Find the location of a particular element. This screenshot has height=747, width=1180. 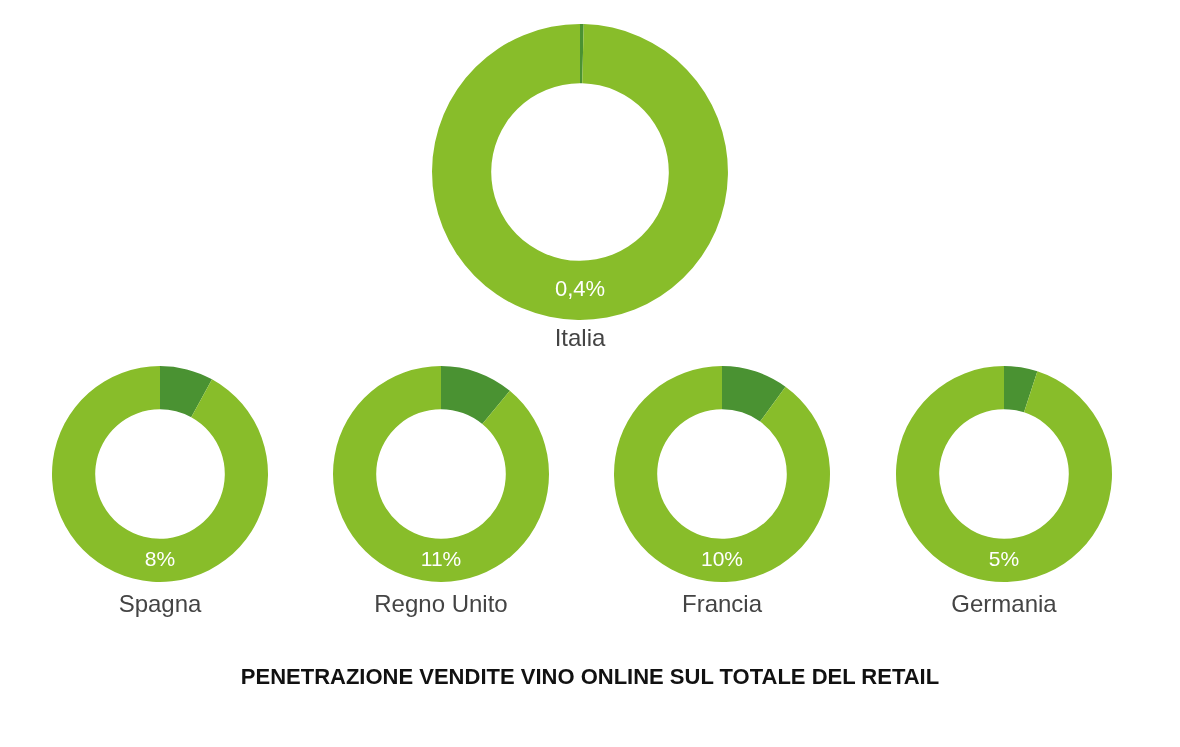

text: 0,4% is located at coordinates (580, 289).